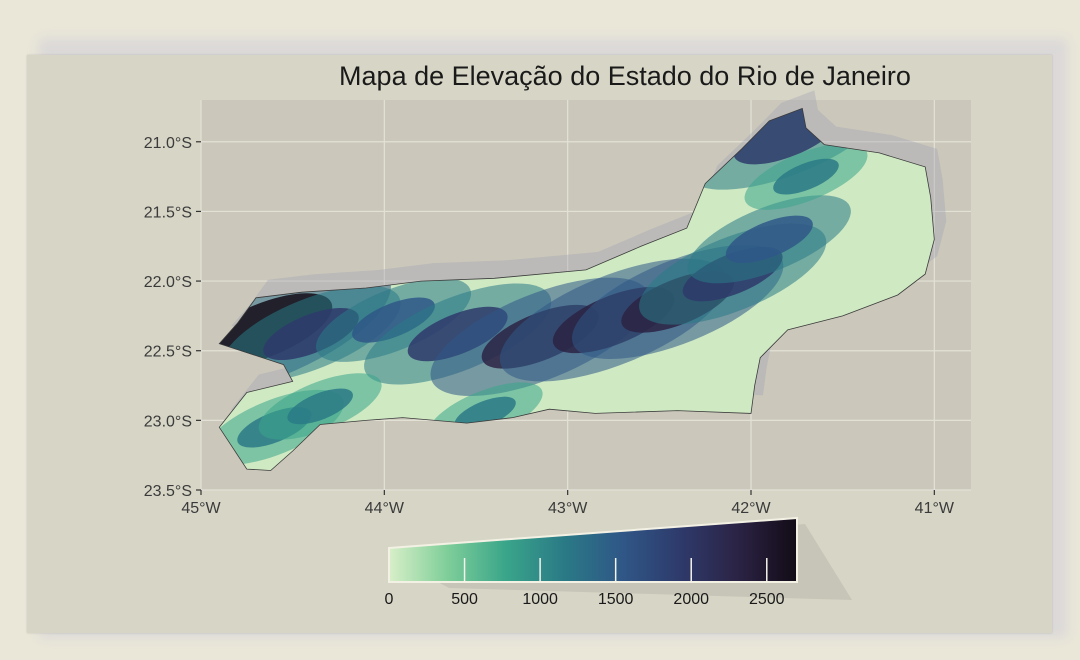 The height and width of the screenshot is (660, 1080). I want to click on legend-tick-label: 0, so click(389, 599).